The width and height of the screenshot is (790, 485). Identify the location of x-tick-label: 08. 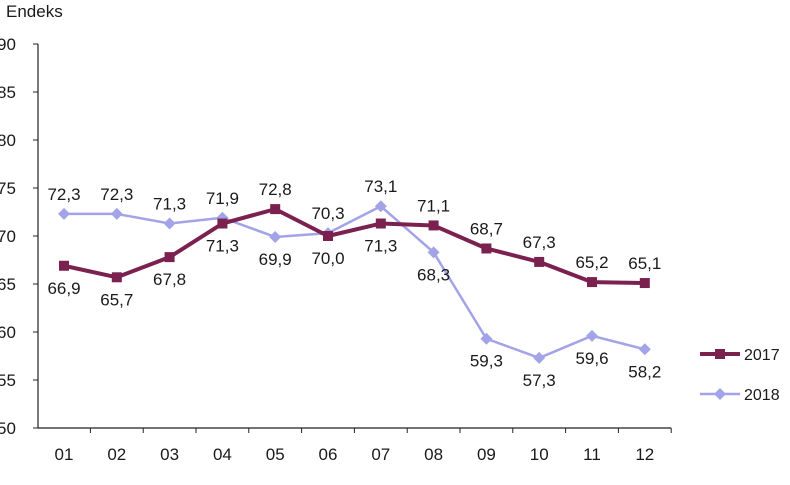
(433, 454).